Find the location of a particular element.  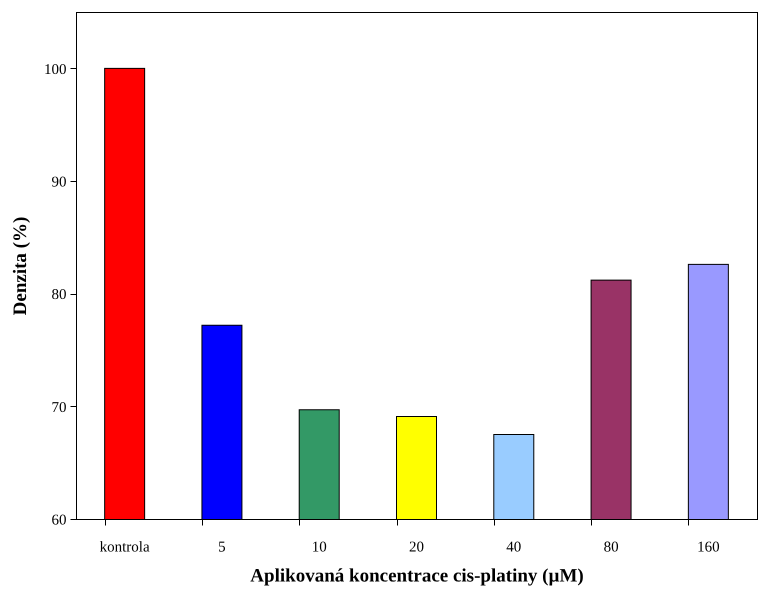

x-tick-label: 40 is located at coordinates (514, 548).